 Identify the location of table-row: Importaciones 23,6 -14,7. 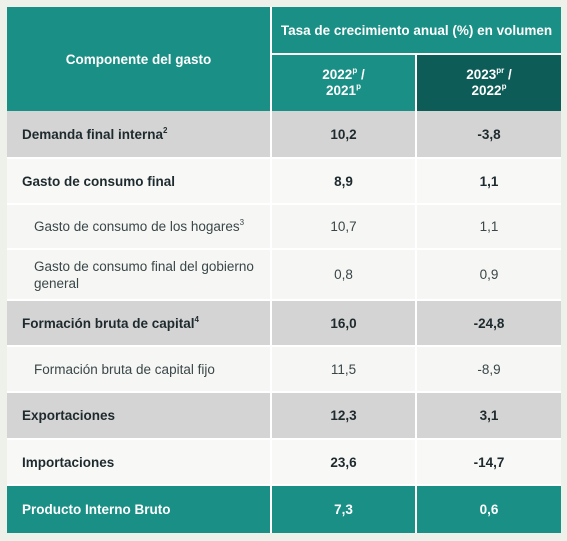
(284, 462).